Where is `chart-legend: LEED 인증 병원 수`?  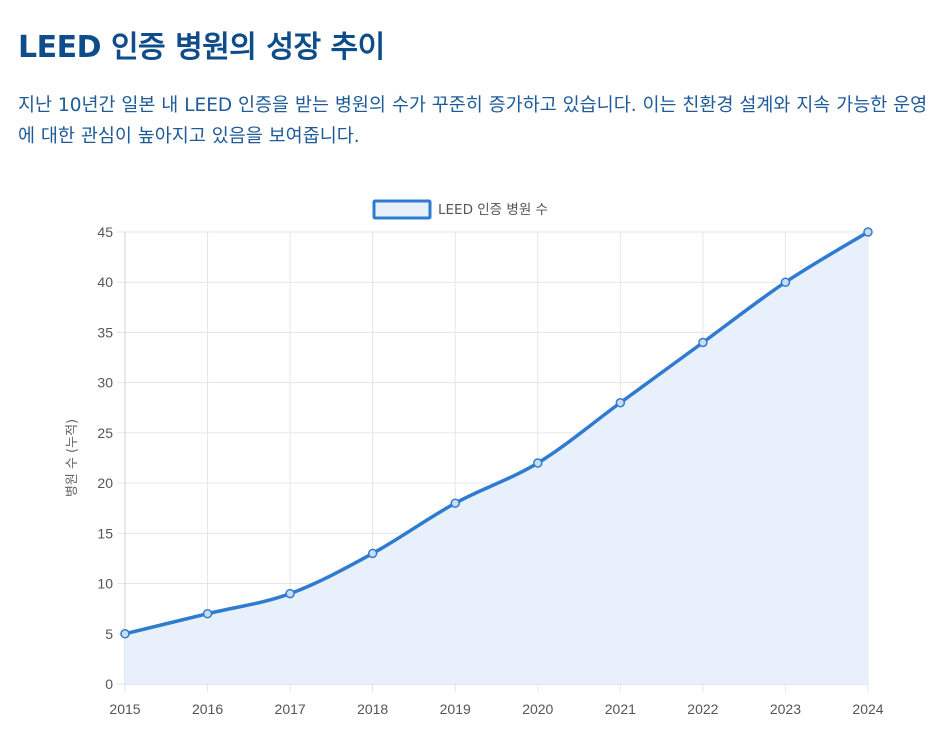 chart-legend: LEED 인증 병원 수 is located at coordinates (460, 209).